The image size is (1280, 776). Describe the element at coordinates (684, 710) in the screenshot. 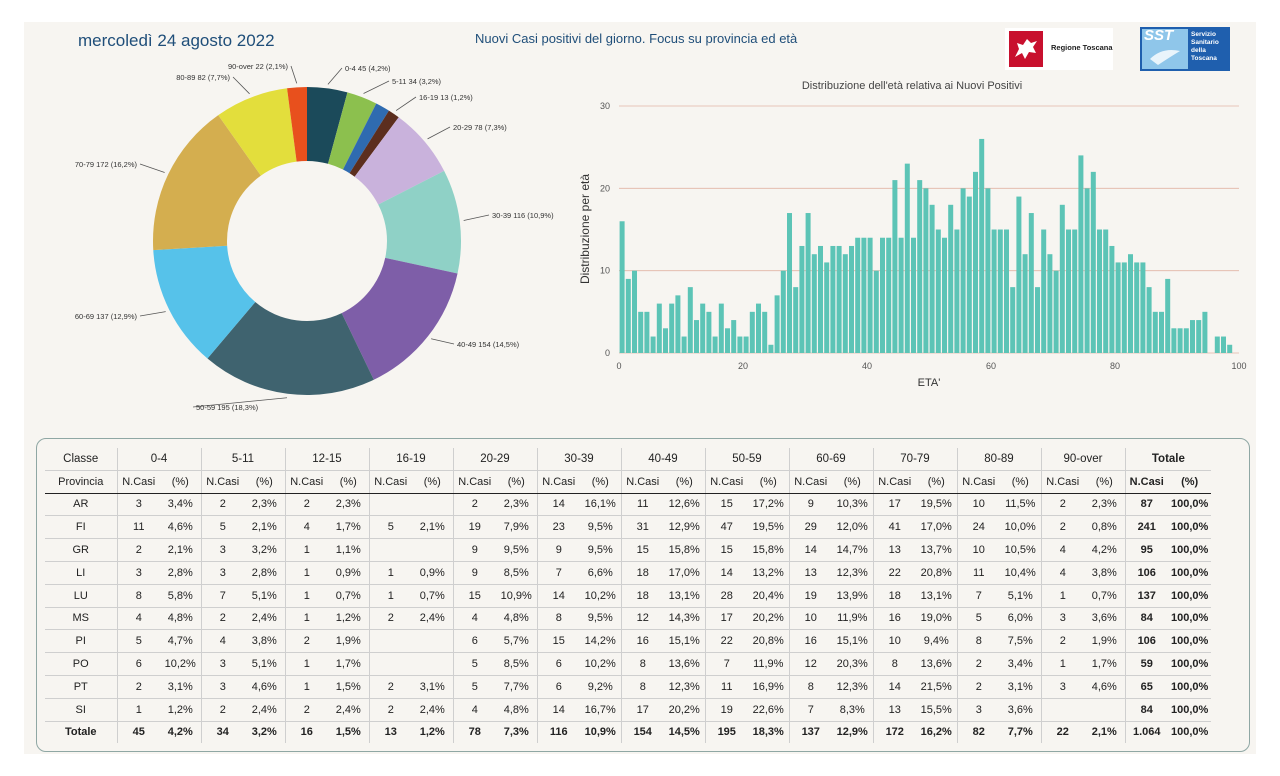

I see `cell-pct: 20,2%` at that location.